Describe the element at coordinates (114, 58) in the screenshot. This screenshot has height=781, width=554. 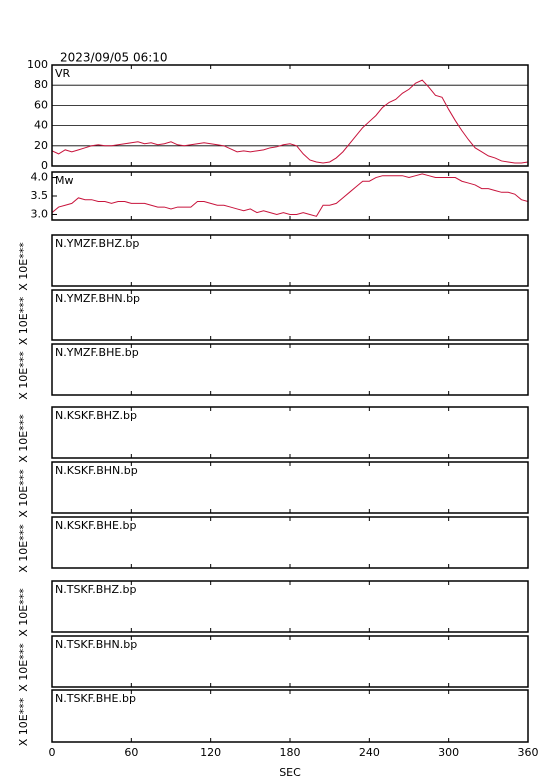
I see `chart-title: 2023/09/05 06:10` at that location.